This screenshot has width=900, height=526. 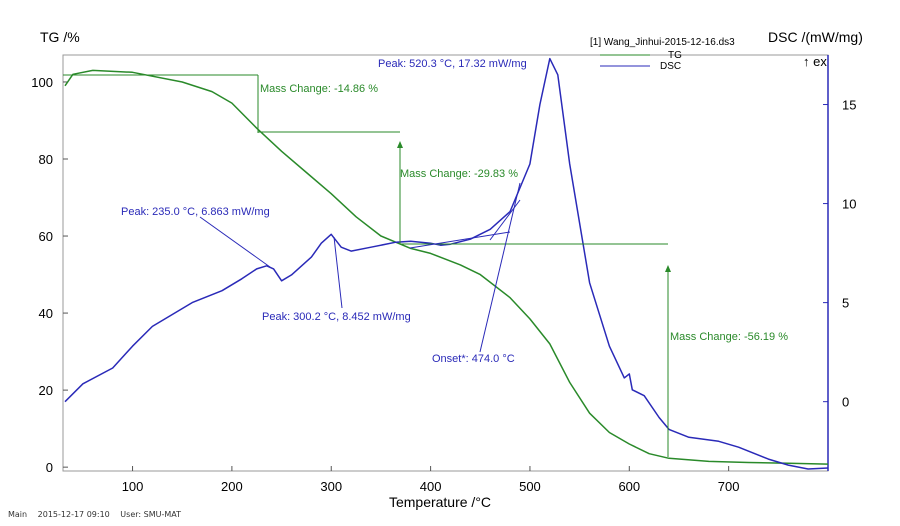 What do you see at coordinates (338, 272) in the screenshot?
I see `peak-300-leader` at bounding box center [338, 272].